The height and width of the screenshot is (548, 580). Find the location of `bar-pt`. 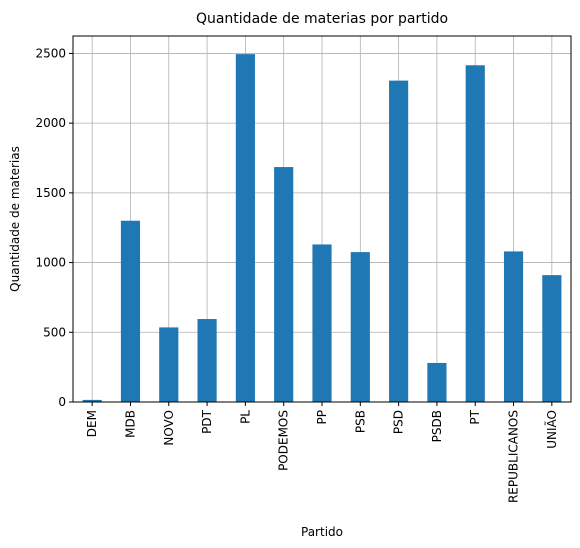

bar-pt is located at coordinates (475, 233).